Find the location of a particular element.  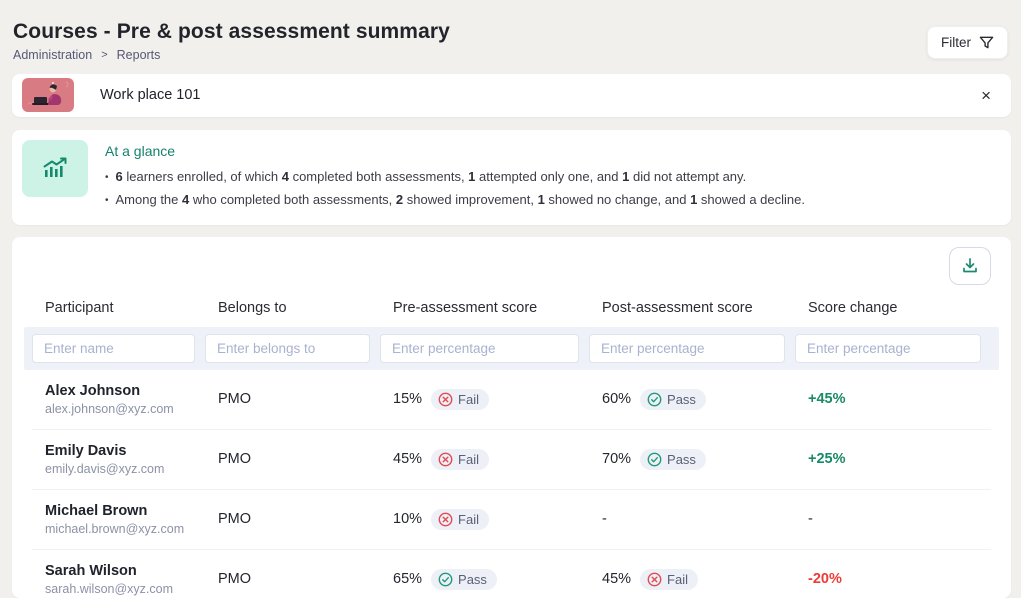

pre-assessment-score-cell: 10% Fail is located at coordinates (484, 519).